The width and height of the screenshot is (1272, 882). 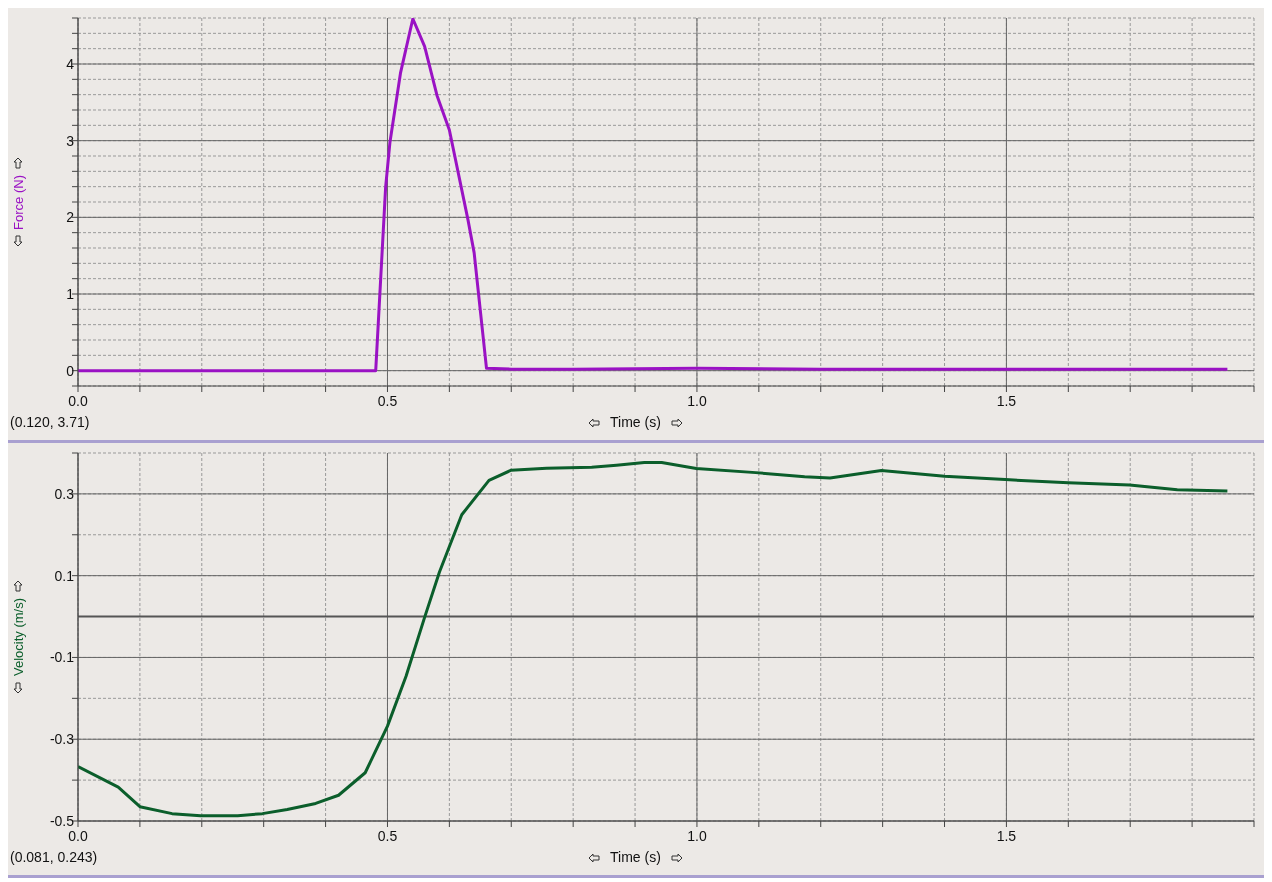 I want to click on y-tick-label: -0.5, so click(x=61, y=821).